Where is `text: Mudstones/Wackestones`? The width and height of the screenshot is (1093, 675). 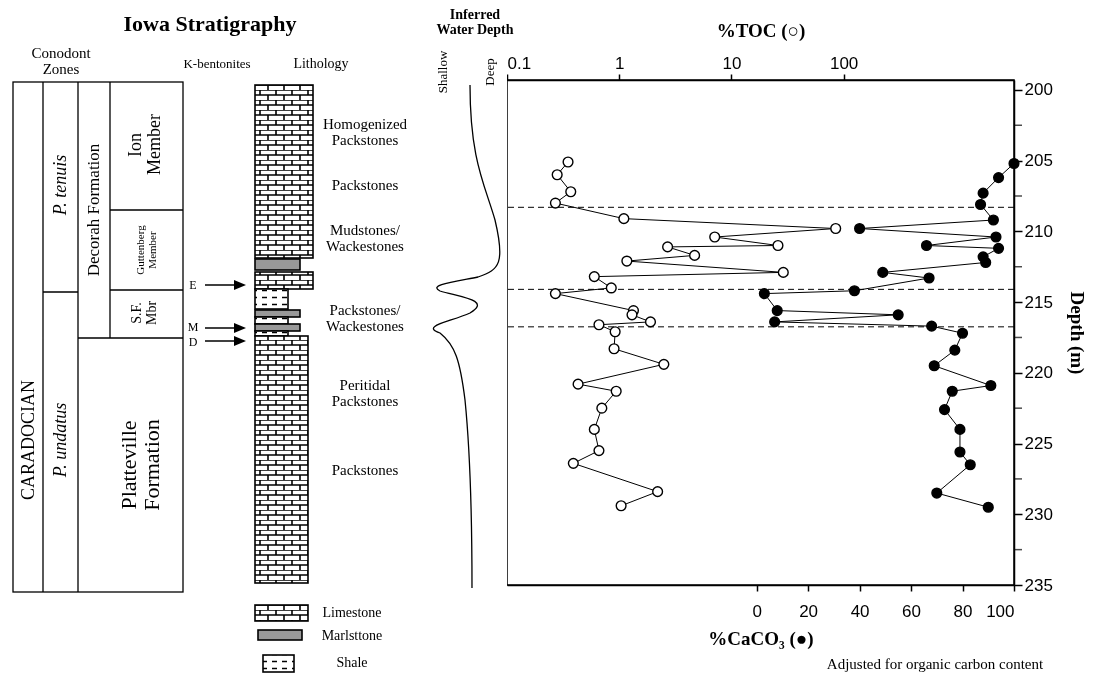
text: Mudstones/Wackestones is located at coordinates (365, 238).